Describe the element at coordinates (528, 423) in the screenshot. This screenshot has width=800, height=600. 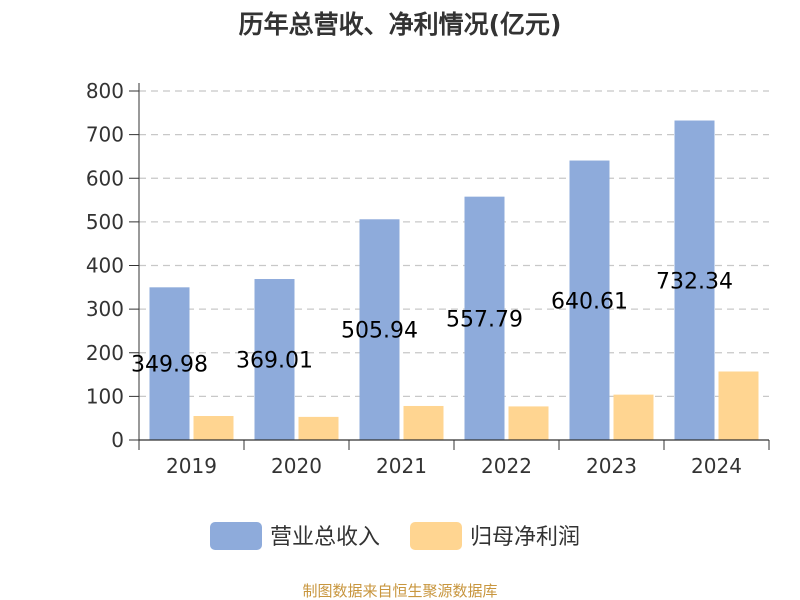
I see `bar-net-profit-2022` at that location.